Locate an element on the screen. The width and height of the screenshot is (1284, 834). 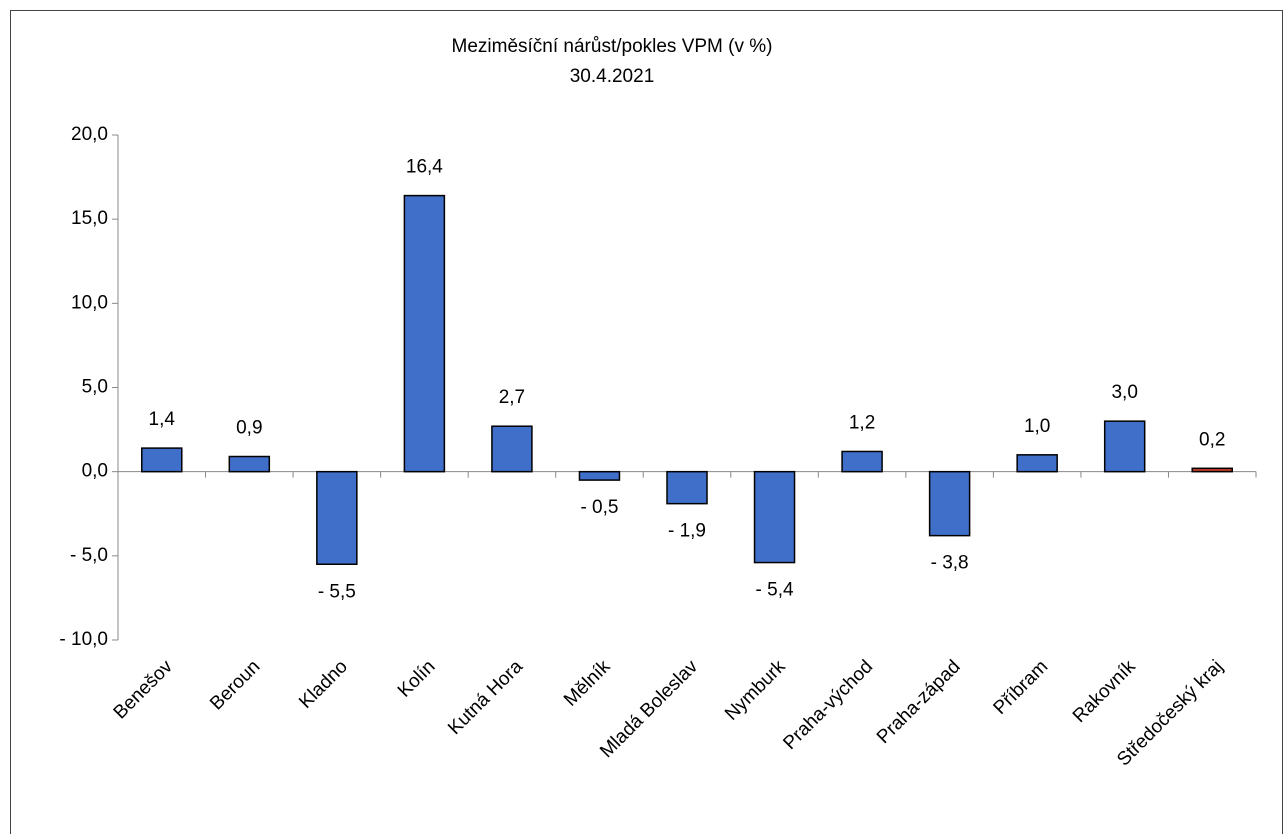
value-label: 3,0 is located at coordinates (1124, 392).